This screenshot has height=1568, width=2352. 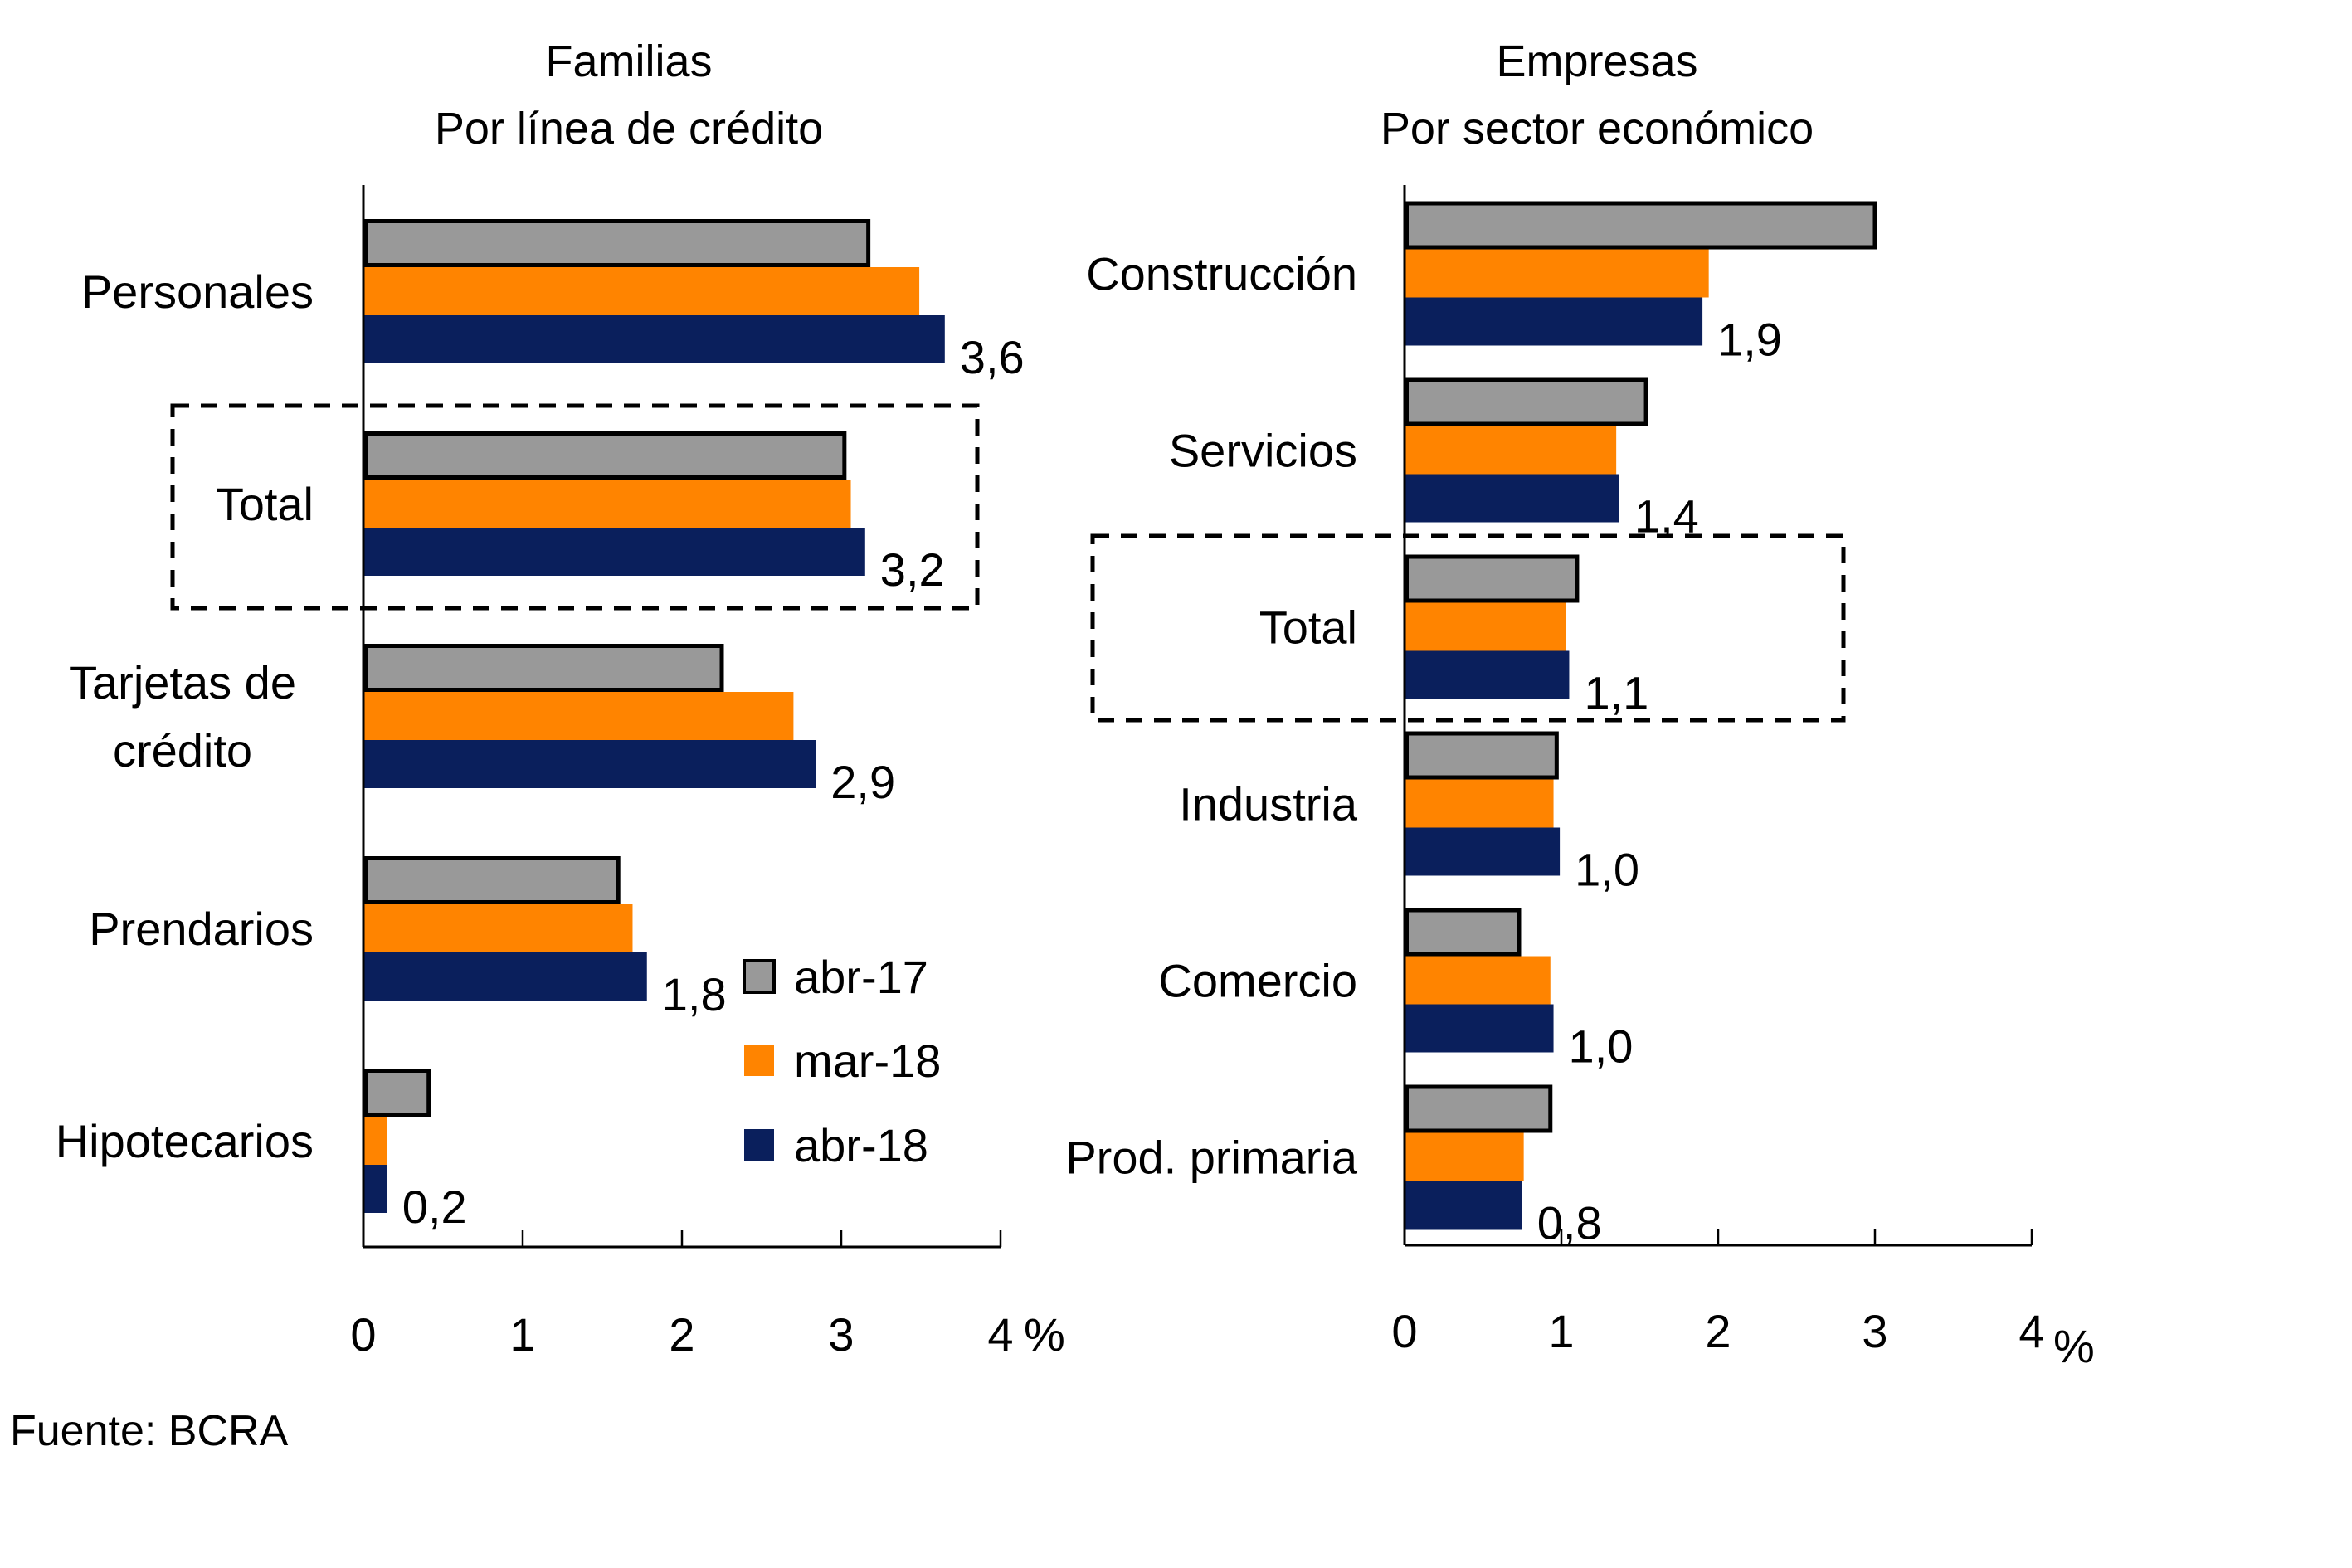 What do you see at coordinates (182, 682) in the screenshot?
I see `category-label: Tarjetas de` at bounding box center [182, 682].